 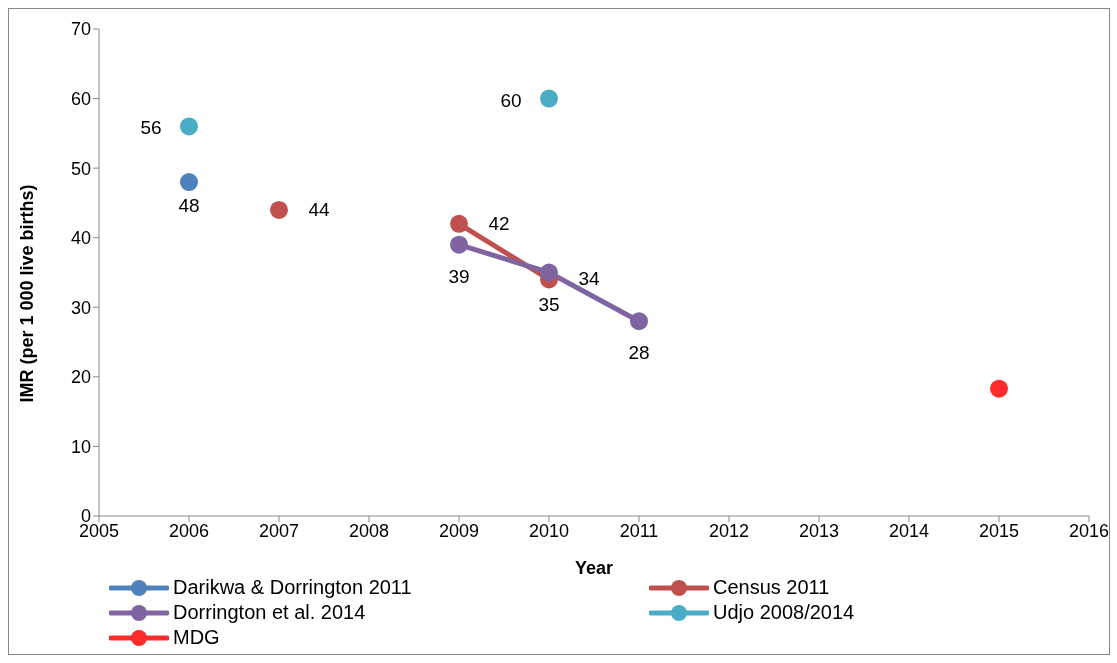 What do you see at coordinates (549, 304) in the screenshot?
I see `data-label: 35` at bounding box center [549, 304].